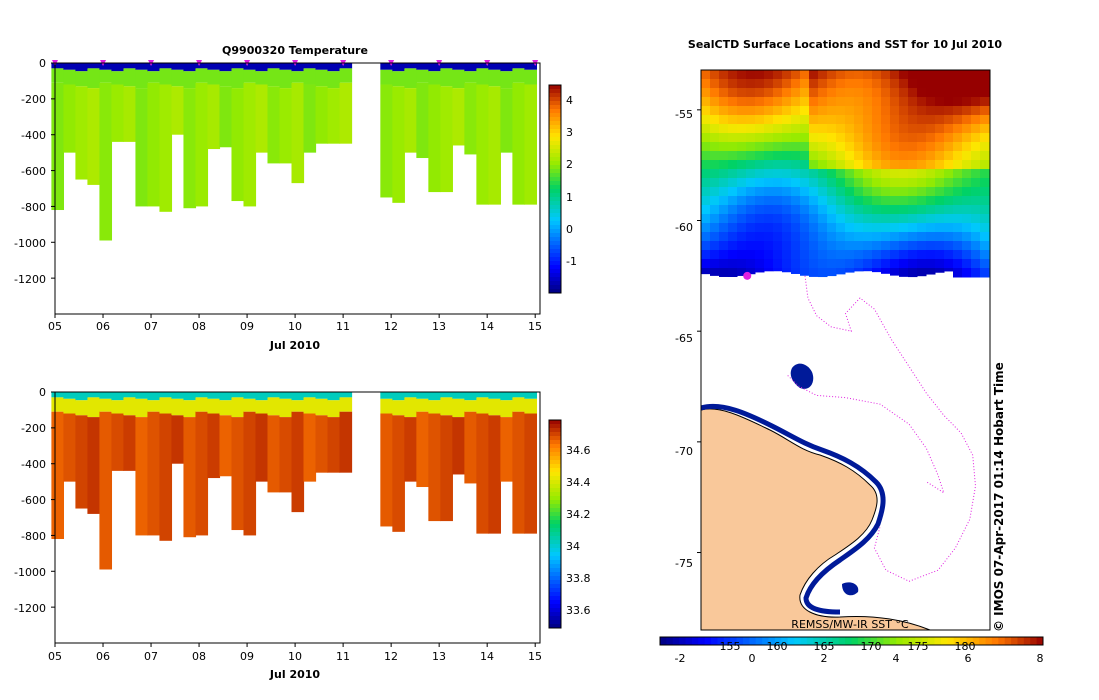 Image resolution: width=1099 pixels, height=700 pixels. I want to click on x-axis-title: Jul 2010, so click(294, 674).